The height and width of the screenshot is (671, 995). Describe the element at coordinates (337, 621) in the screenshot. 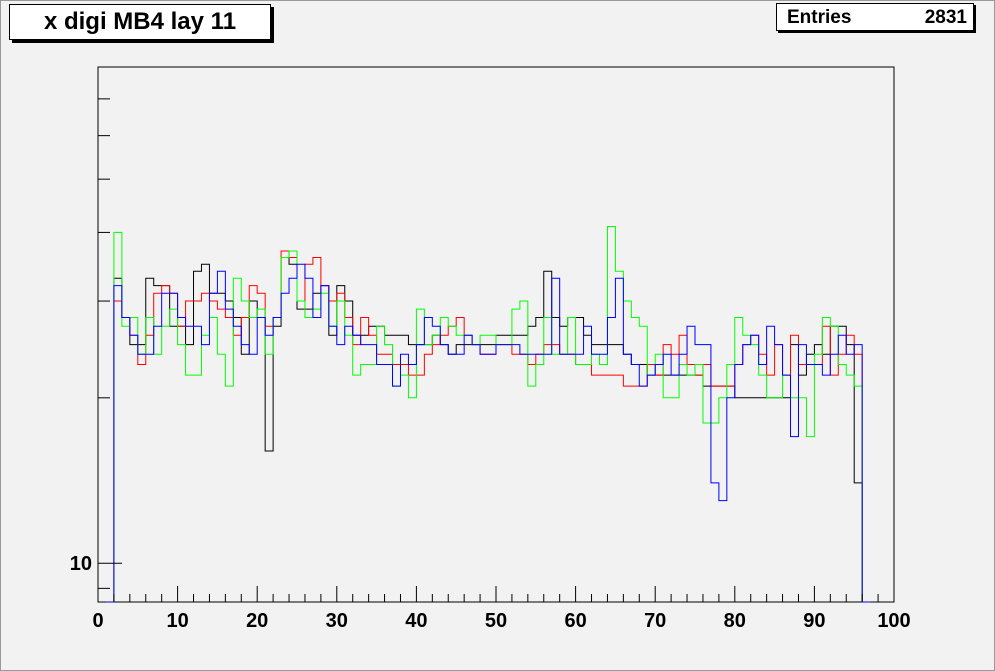

I see `x-tick-label: 30` at that location.